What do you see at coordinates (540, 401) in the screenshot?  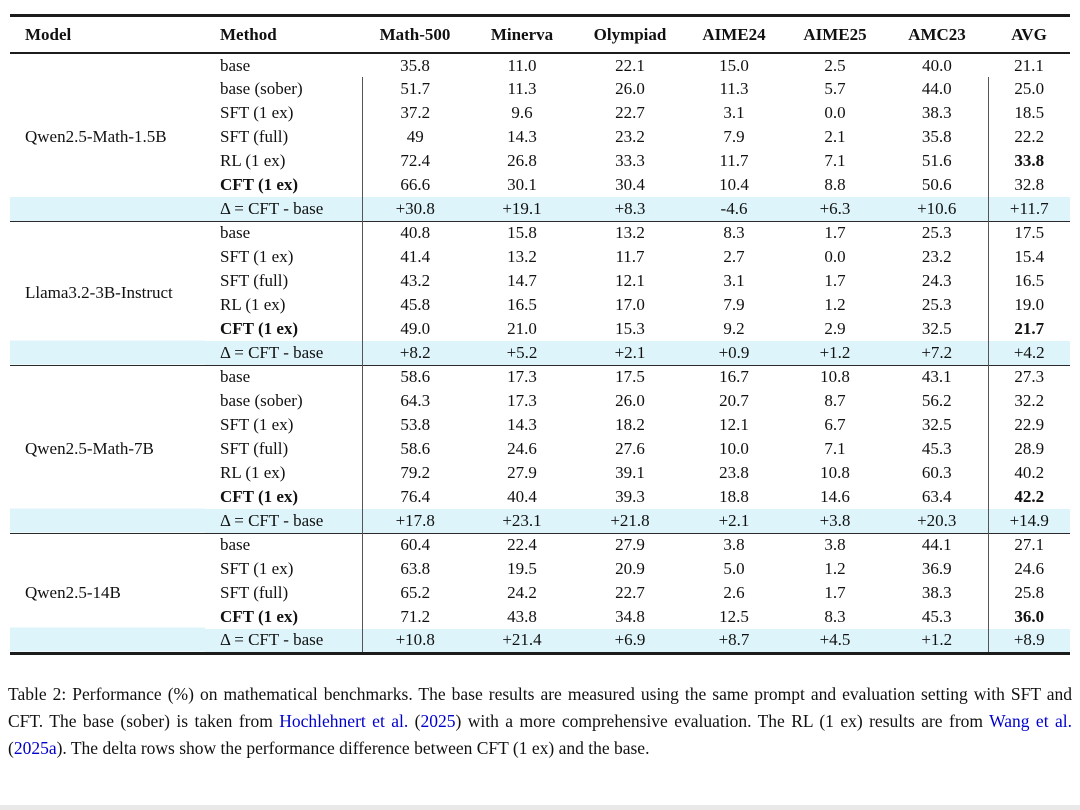 I see `table-row: base (sober) 64.3 17.3 26.0 20.7 8.7 56.2 32.2` at bounding box center [540, 401].